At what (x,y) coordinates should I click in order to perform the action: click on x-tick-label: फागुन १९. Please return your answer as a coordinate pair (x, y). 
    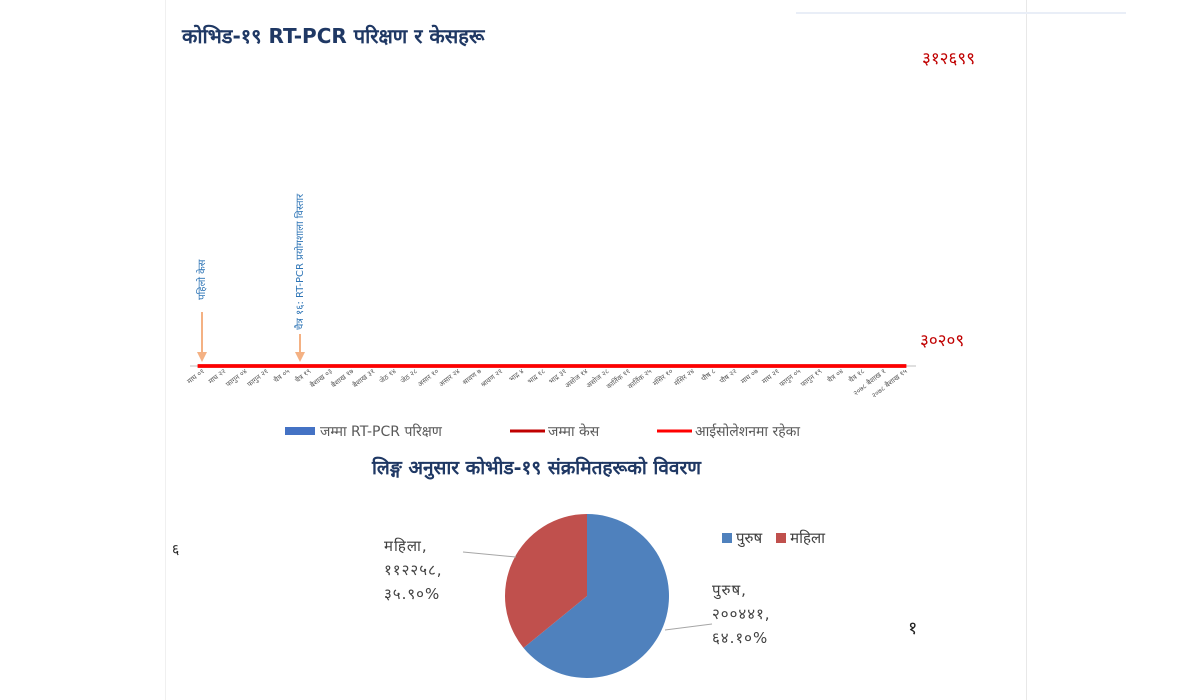
    Looking at the image, I should click on (811, 378).